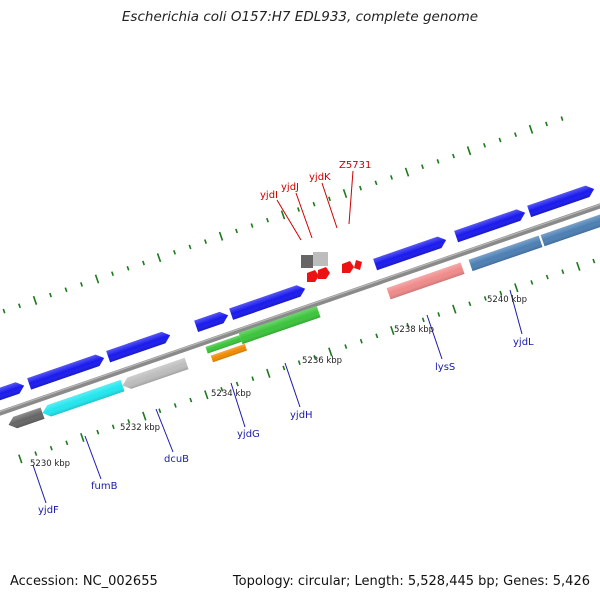  Describe the element at coordinates (414, 330) in the screenshot. I see `scale-label: 5238 kbp` at that location.